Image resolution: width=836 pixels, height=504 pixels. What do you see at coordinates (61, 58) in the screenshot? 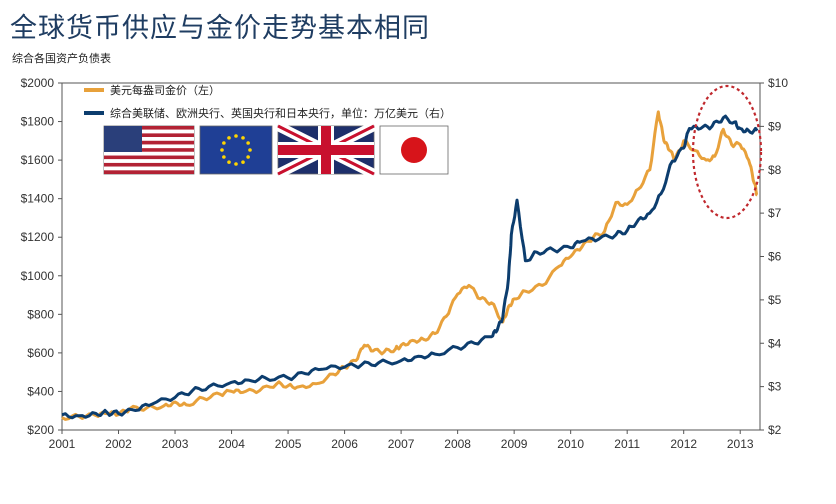
I see `page-subtitle: 综合各国资产负债表` at bounding box center [61, 58].